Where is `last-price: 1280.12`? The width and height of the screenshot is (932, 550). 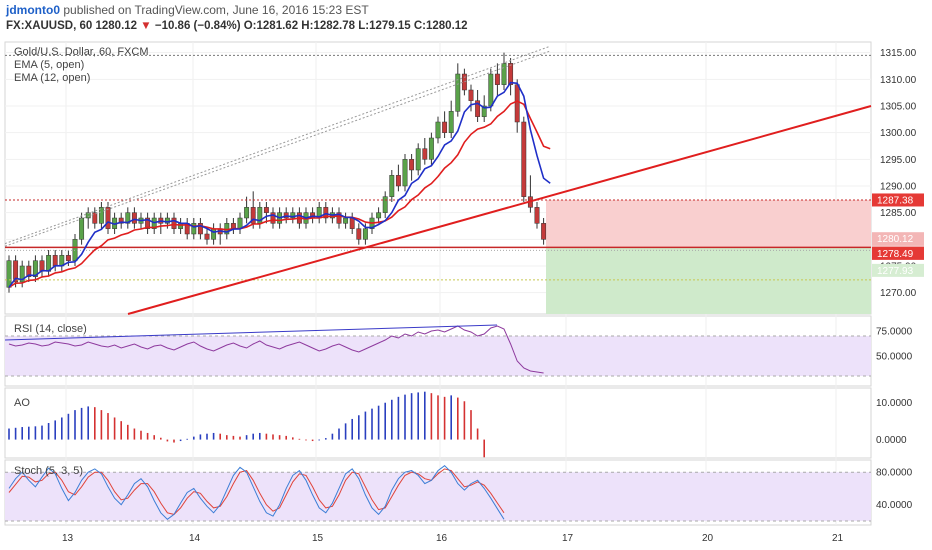 last-price: 1280.12 is located at coordinates (116, 26).